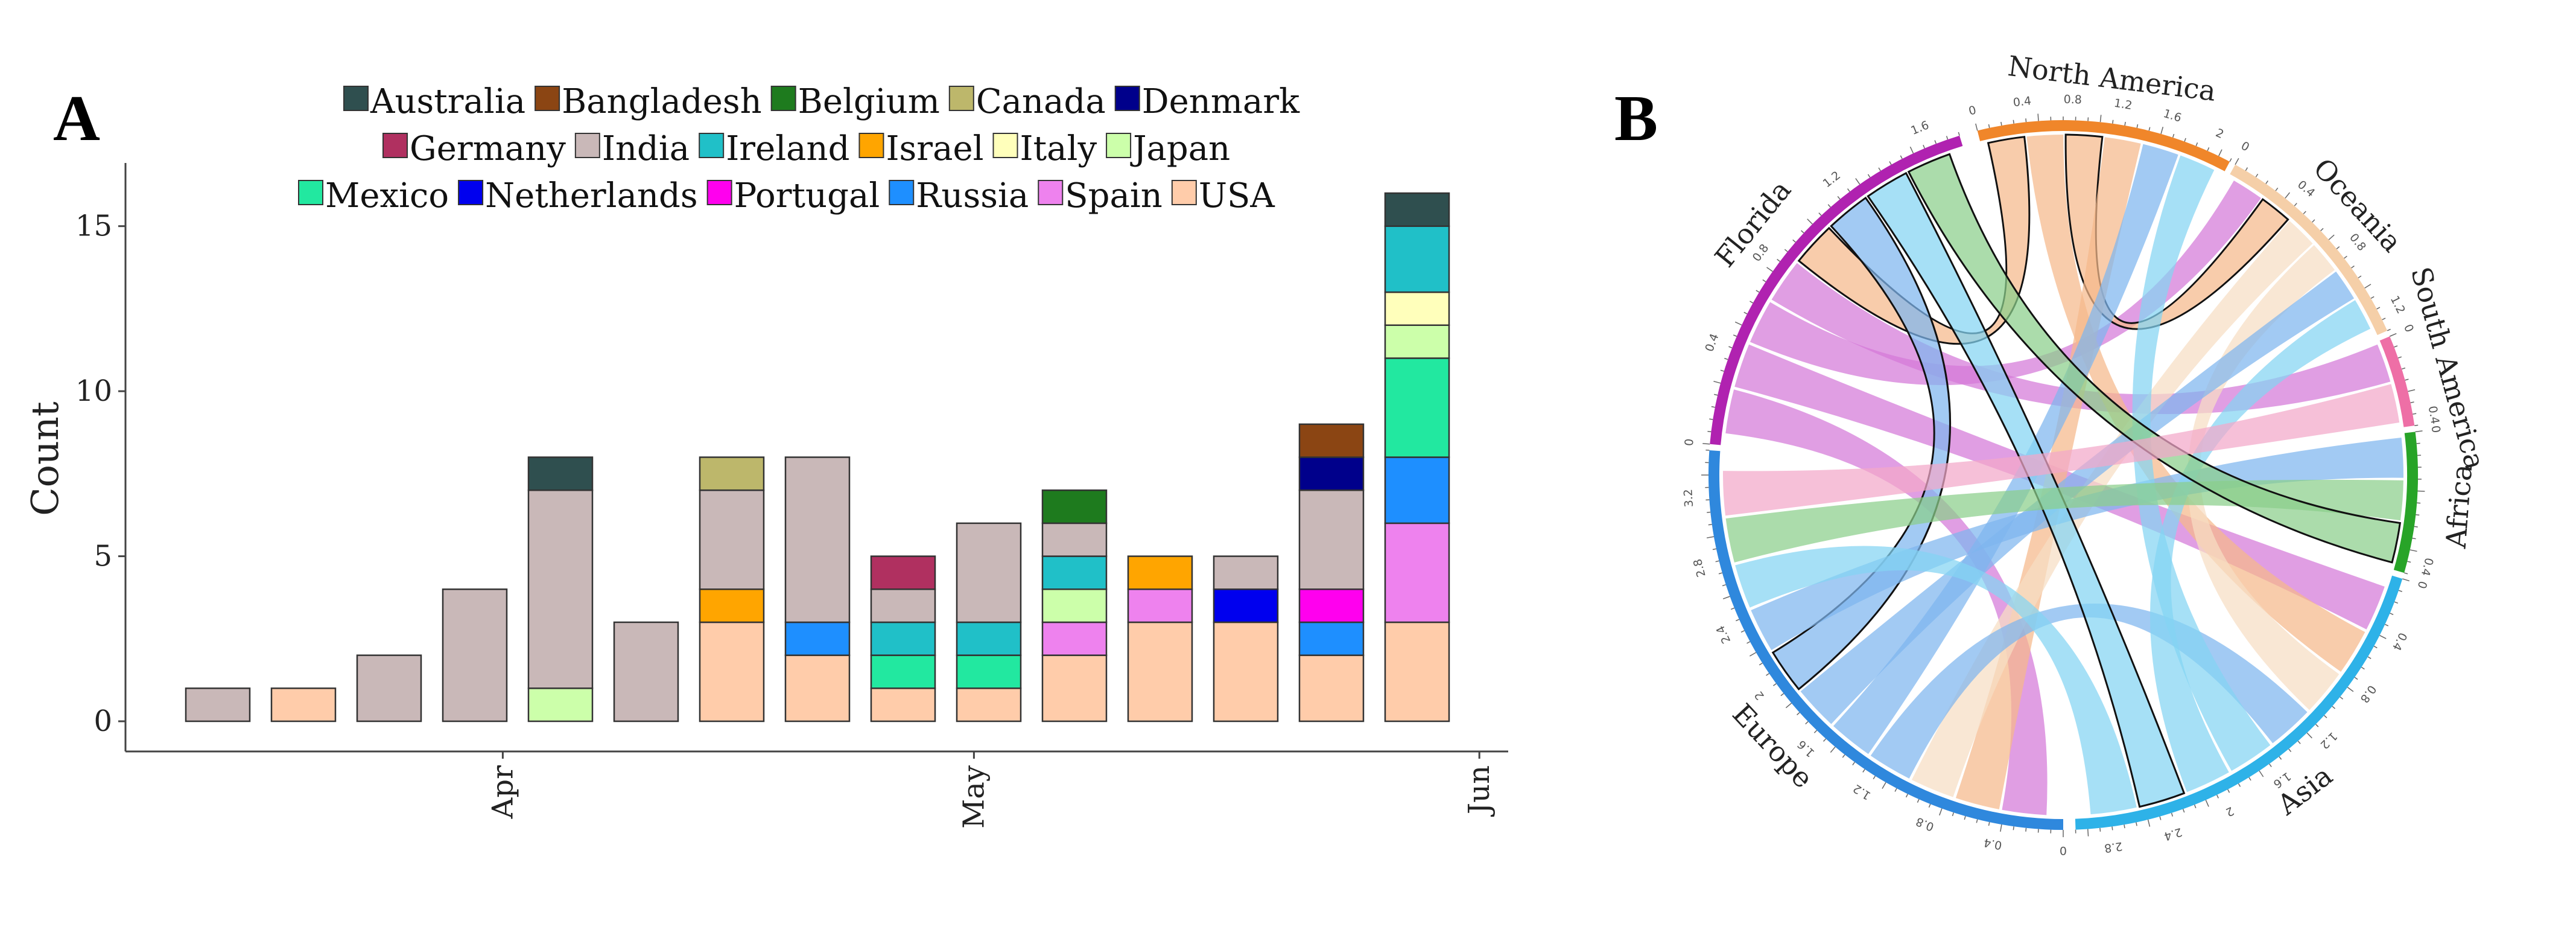 This screenshot has width=2576, height=944. Describe the element at coordinates (100, 473) in the screenshot. I see `y-axis-ticks: 0 5 10 15` at that location.